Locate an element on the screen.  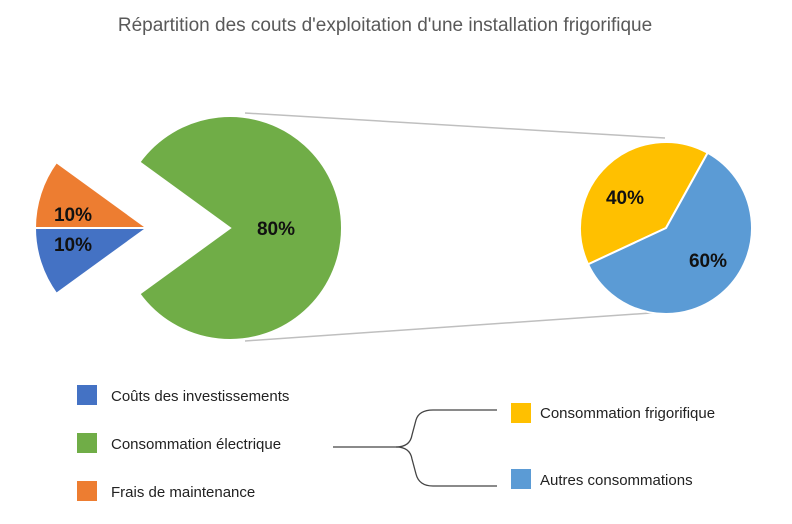
bracket-lower-arm is located at coordinates (446, 466).